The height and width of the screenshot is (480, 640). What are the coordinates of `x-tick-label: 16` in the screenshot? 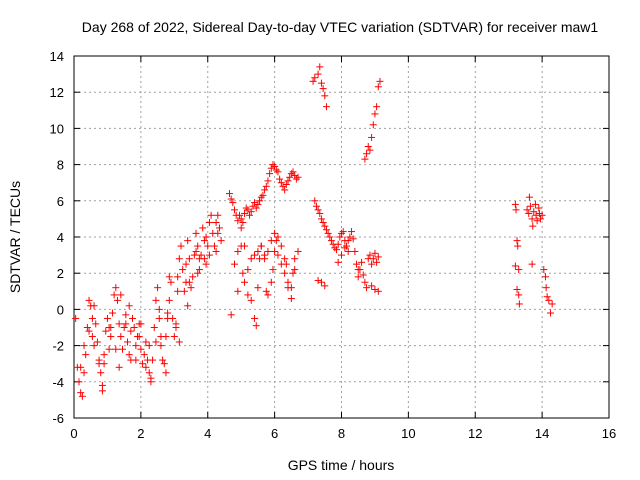 It's located at (609, 433).